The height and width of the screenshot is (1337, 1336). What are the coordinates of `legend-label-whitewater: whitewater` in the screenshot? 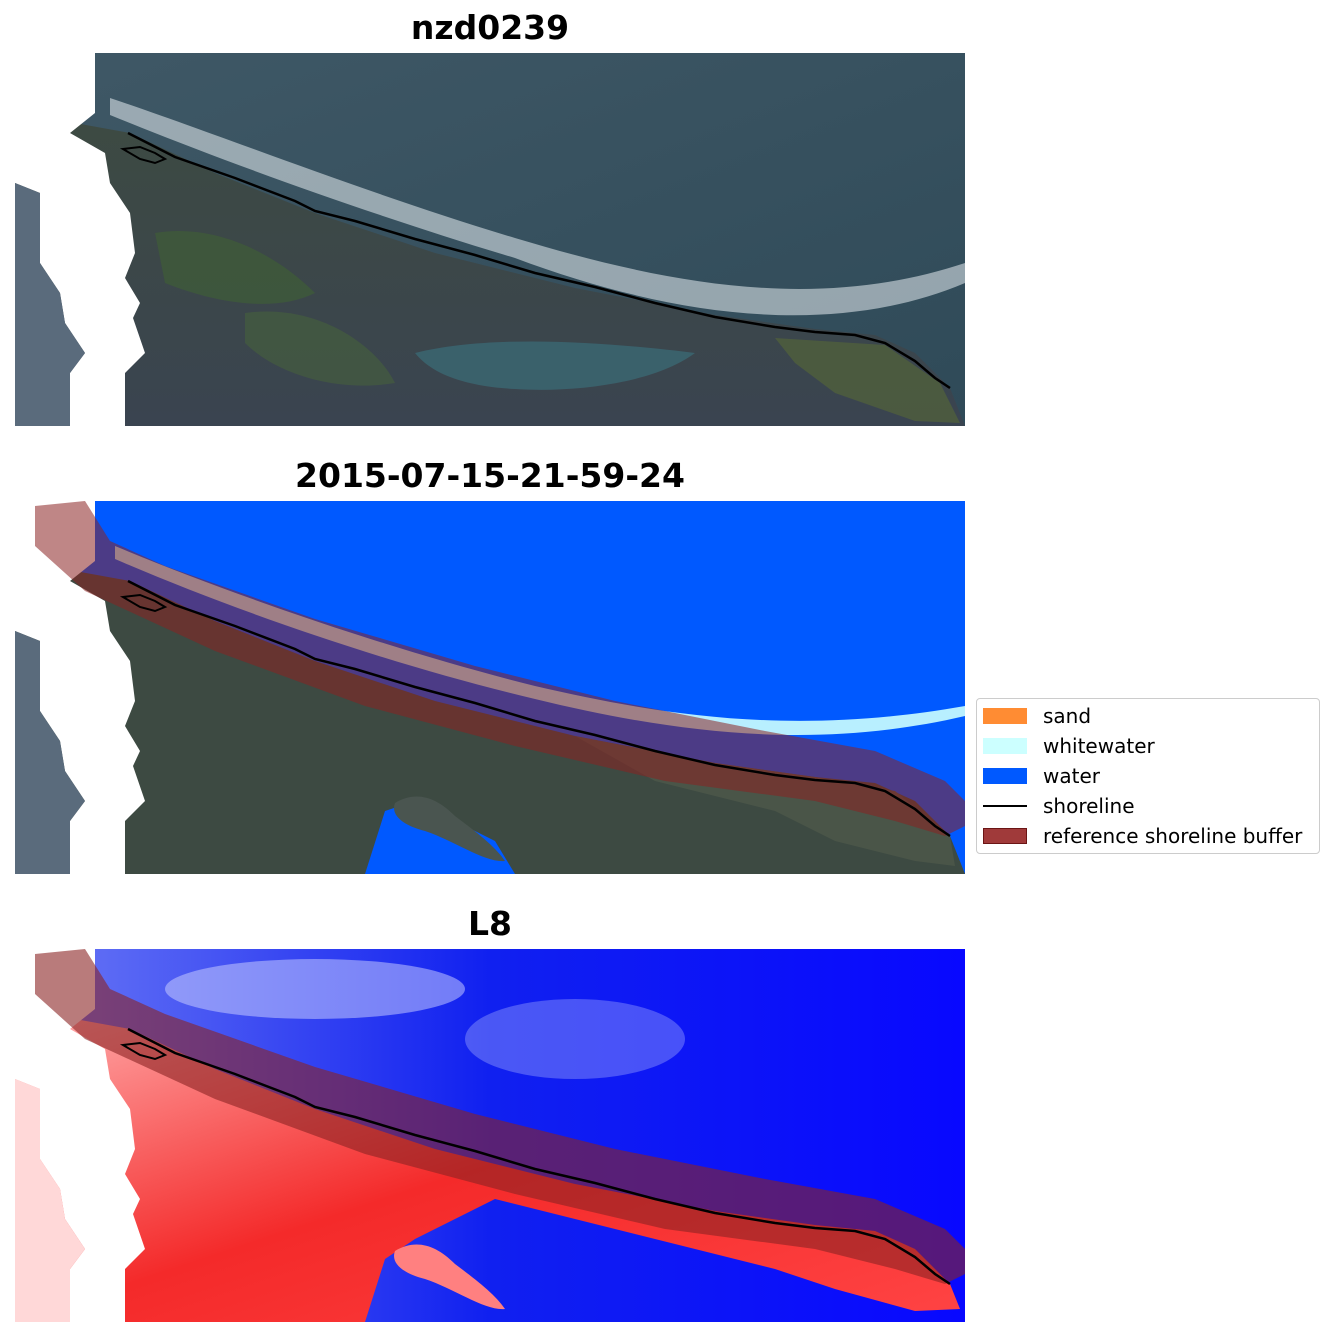 It's located at (1099, 746).